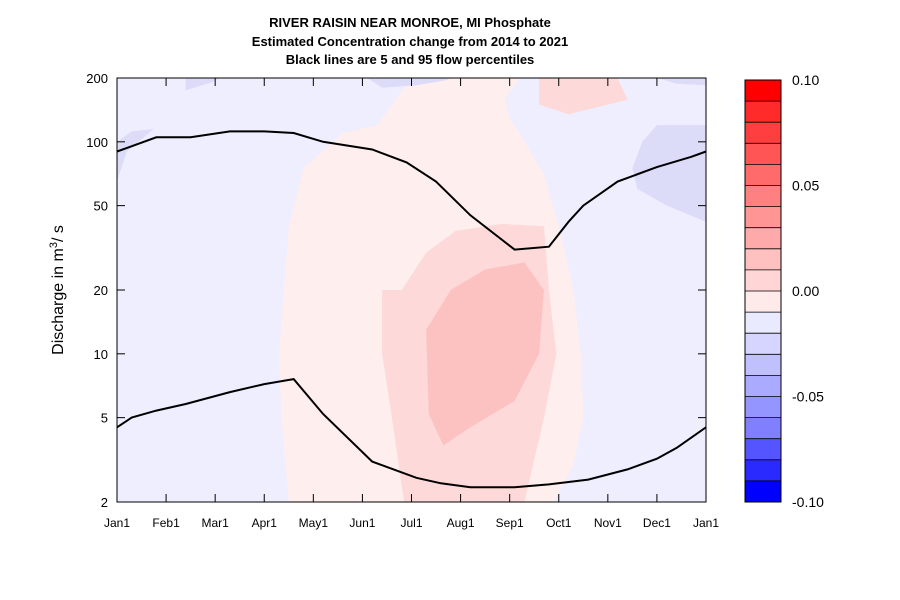  Describe the element at coordinates (58, 233) in the screenshot. I see `y-axis-title-suffix: / s` at that location.